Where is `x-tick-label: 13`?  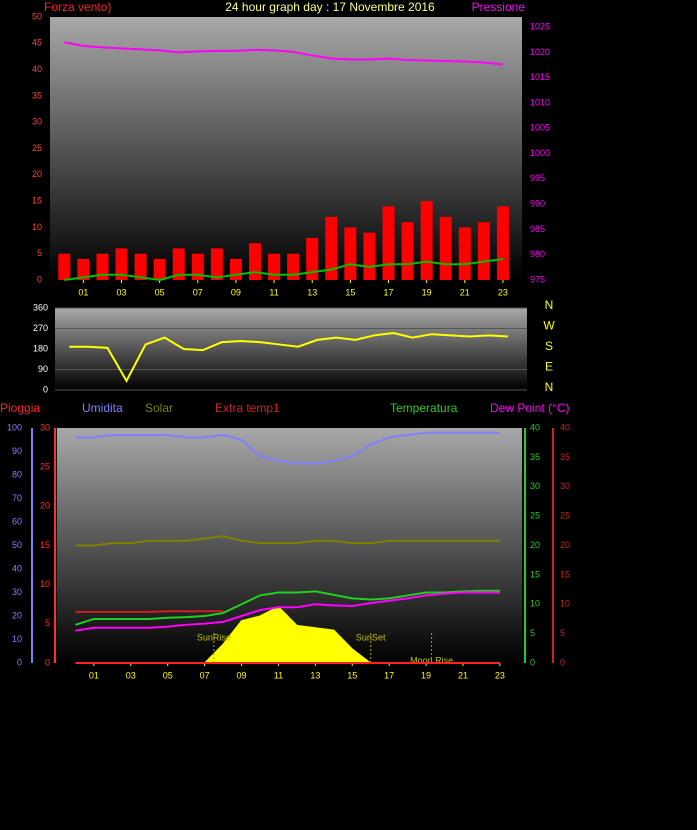
x-tick-label: 13 is located at coordinates (315, 675).